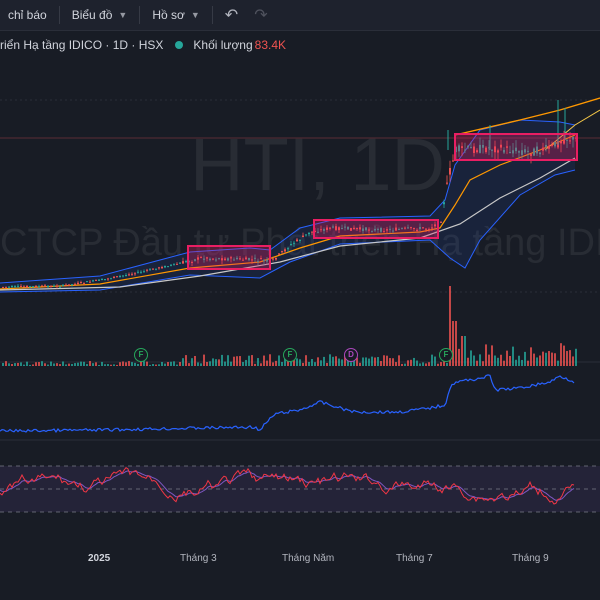 This screenshot has width=600, height=600. What do you see at coordinates (287, 403) in the screenshot?
I see `indicator-line` at bounding box center [287, 403].